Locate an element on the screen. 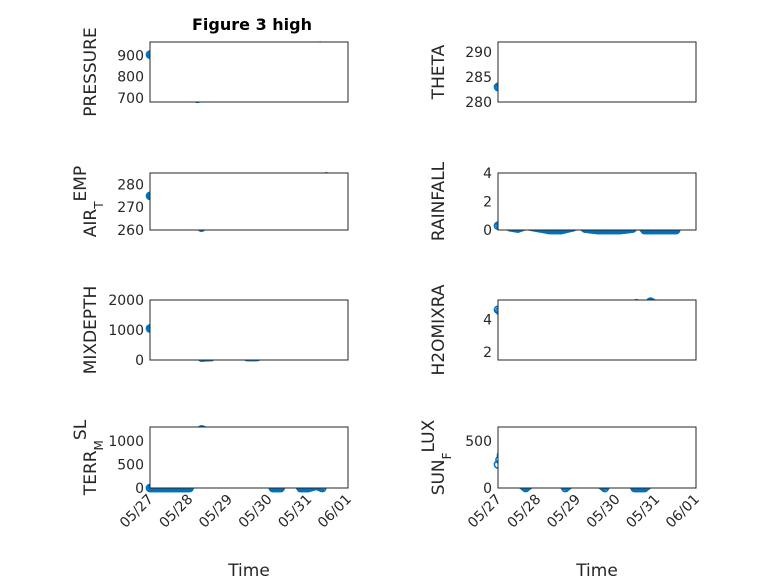 The image size is (778, 583). y-tick-label: 800 is located at coordinates (130, 78).